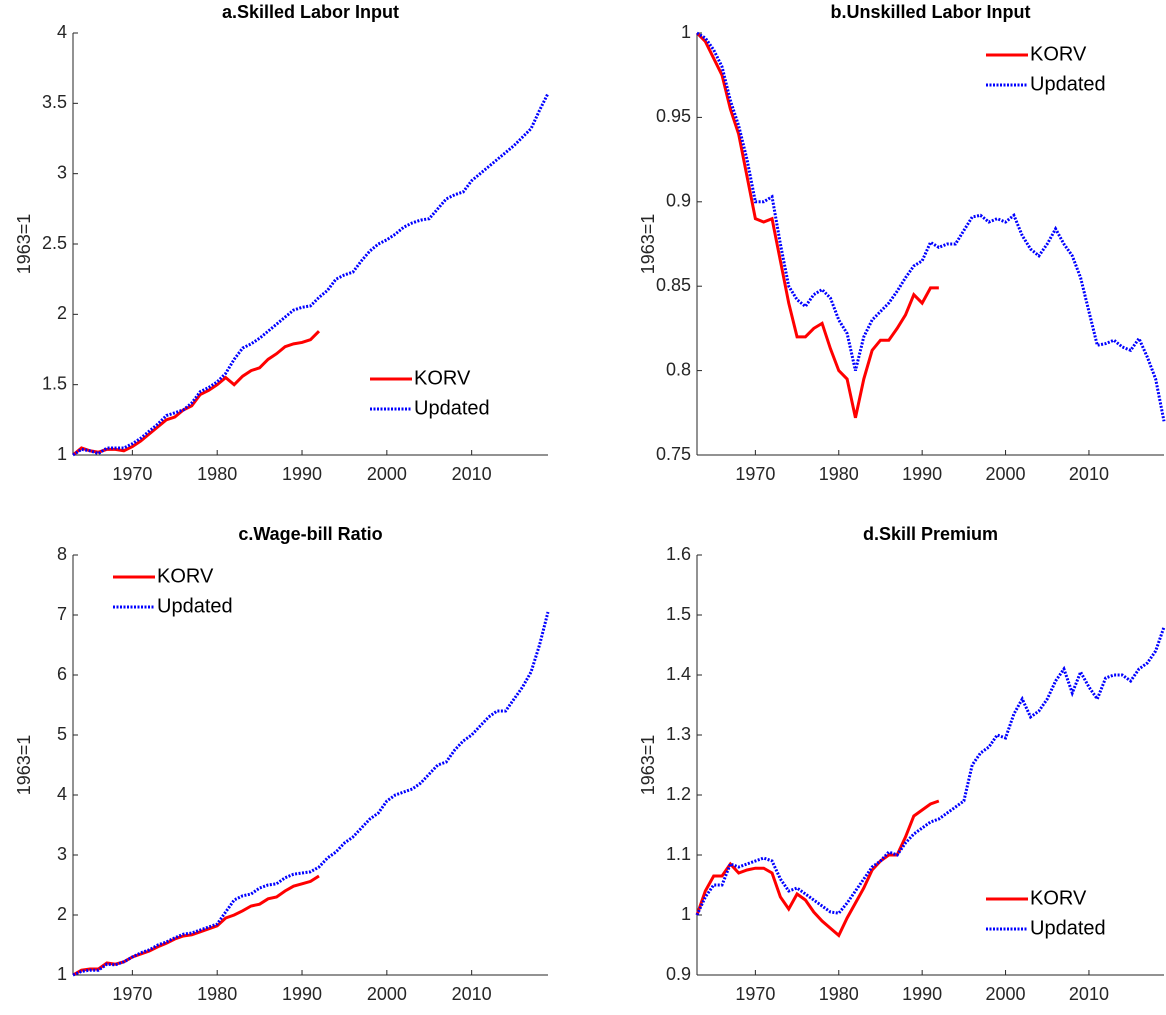 This screenshot has height=1015, width=1166. I want to click on y-tick-label: 7, so click(62, 614).